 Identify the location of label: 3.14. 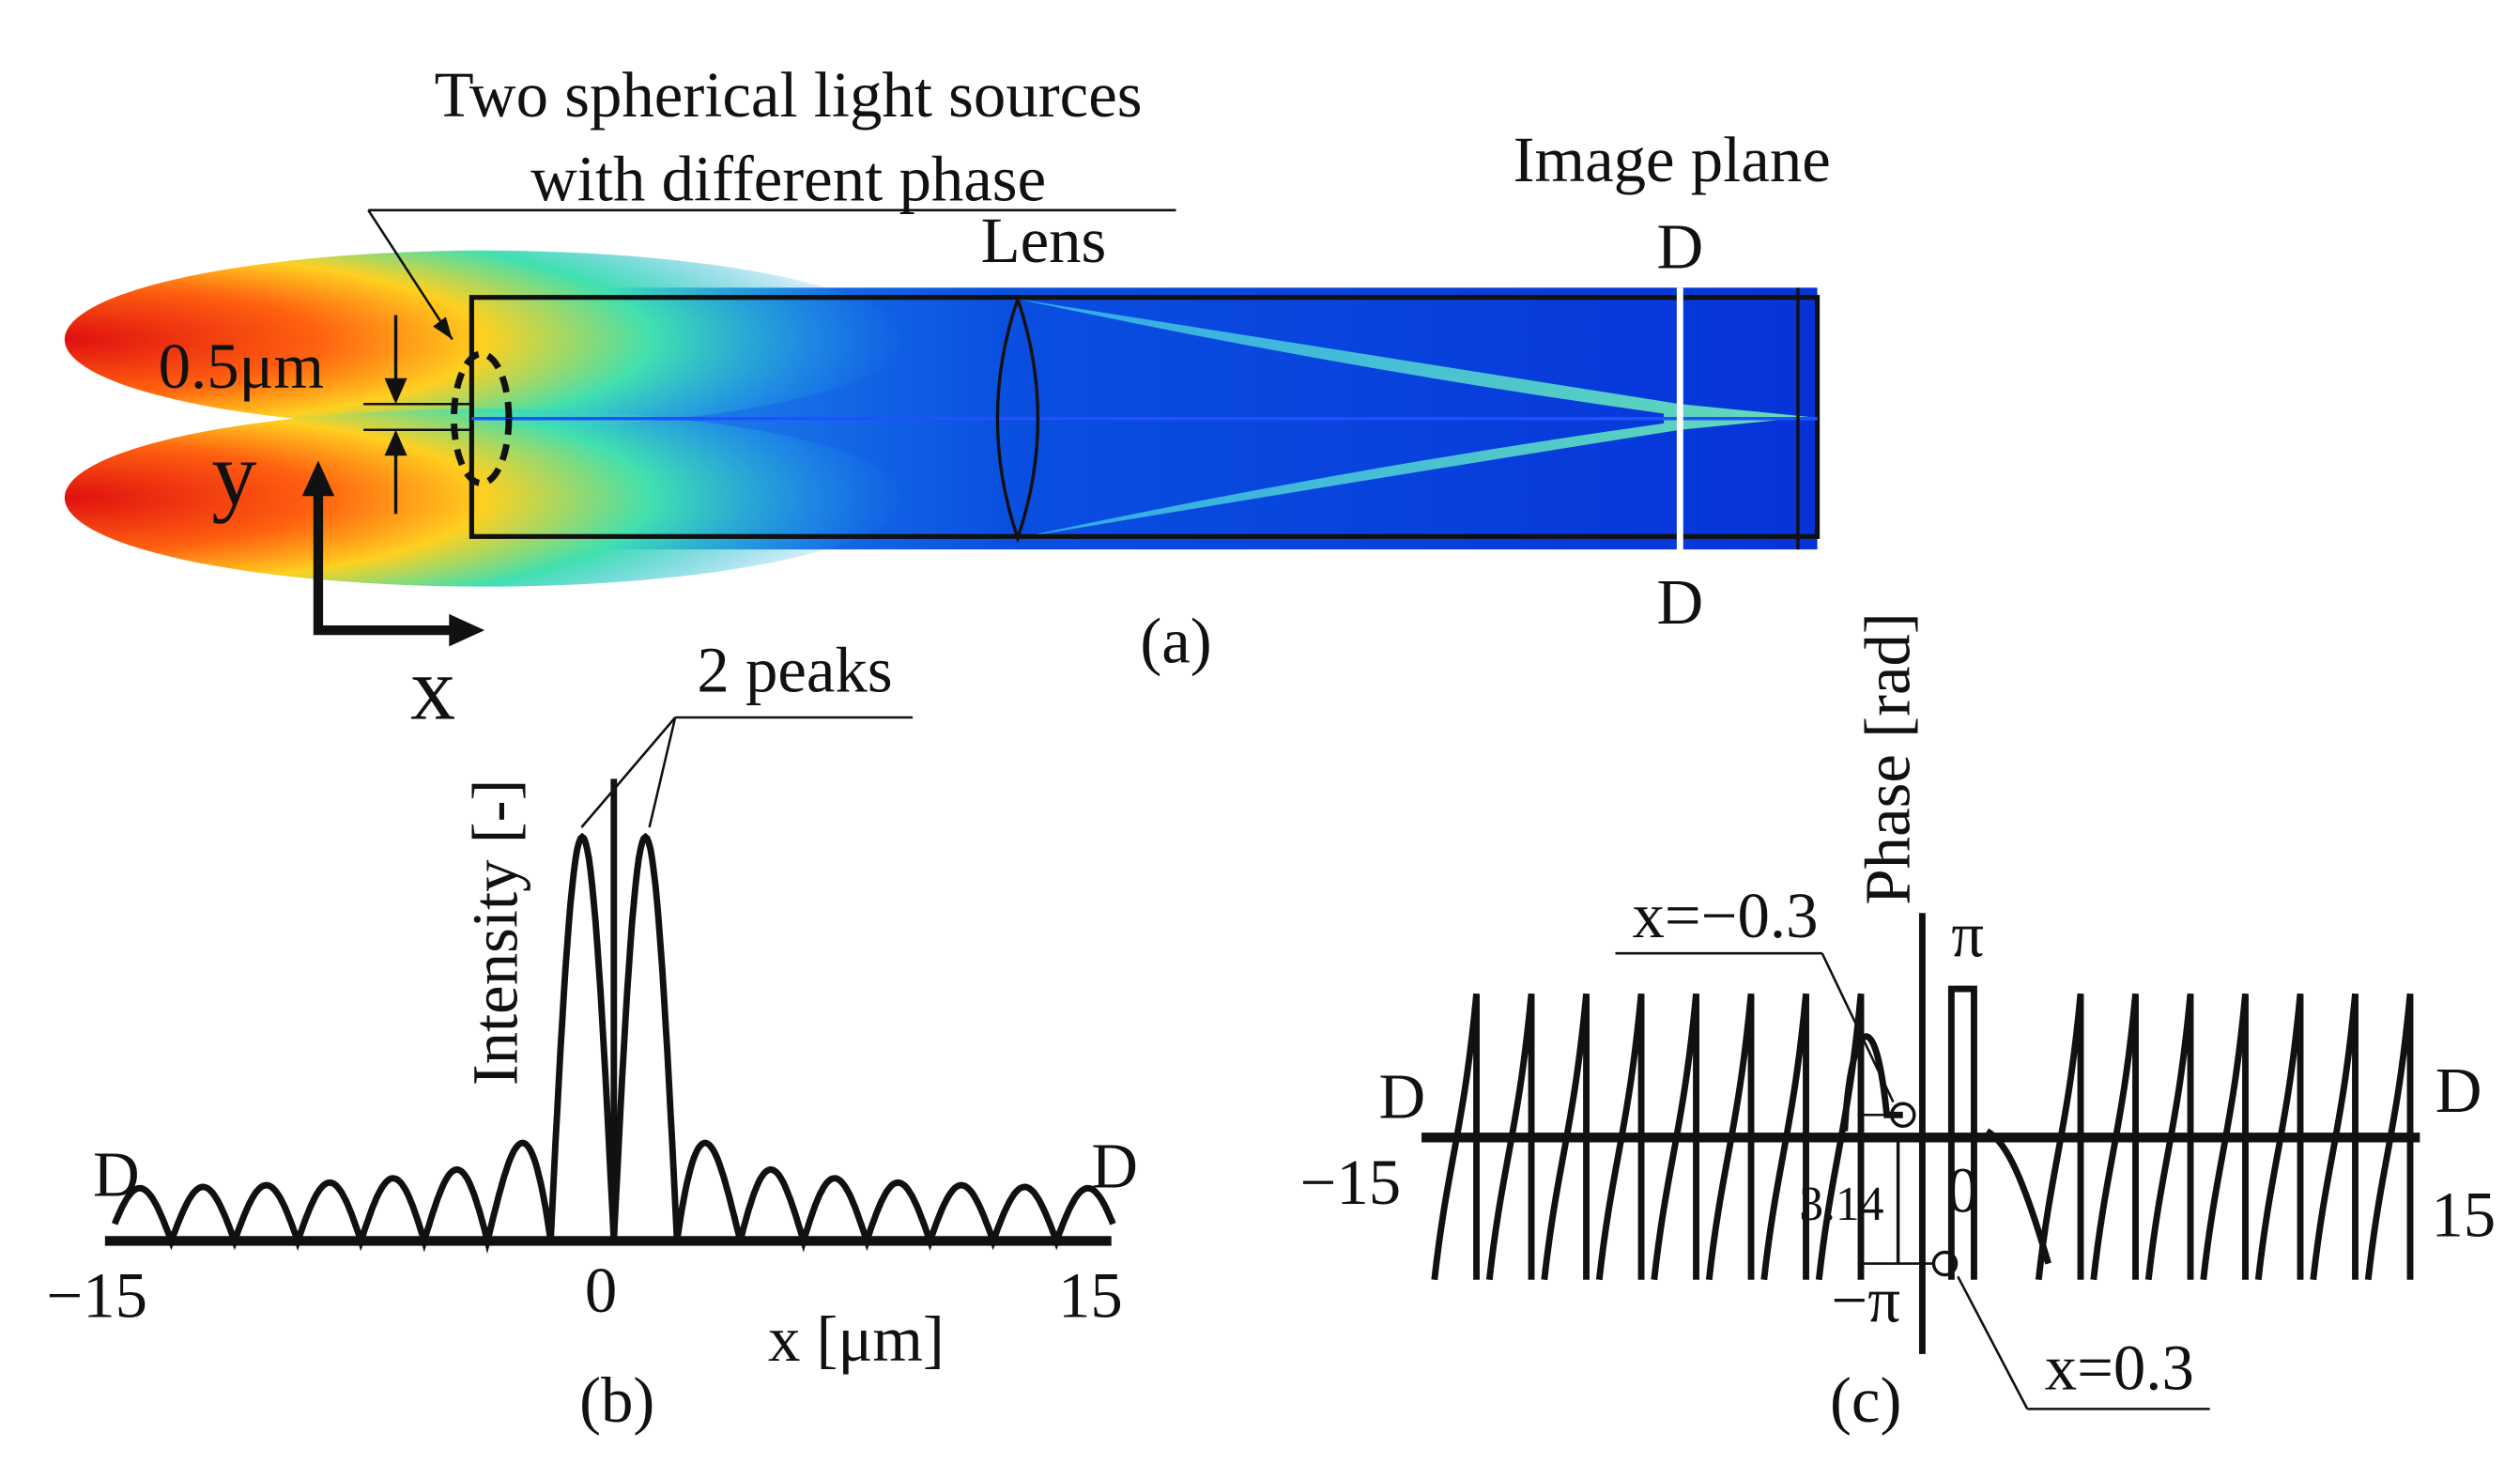
(1841, 1204).